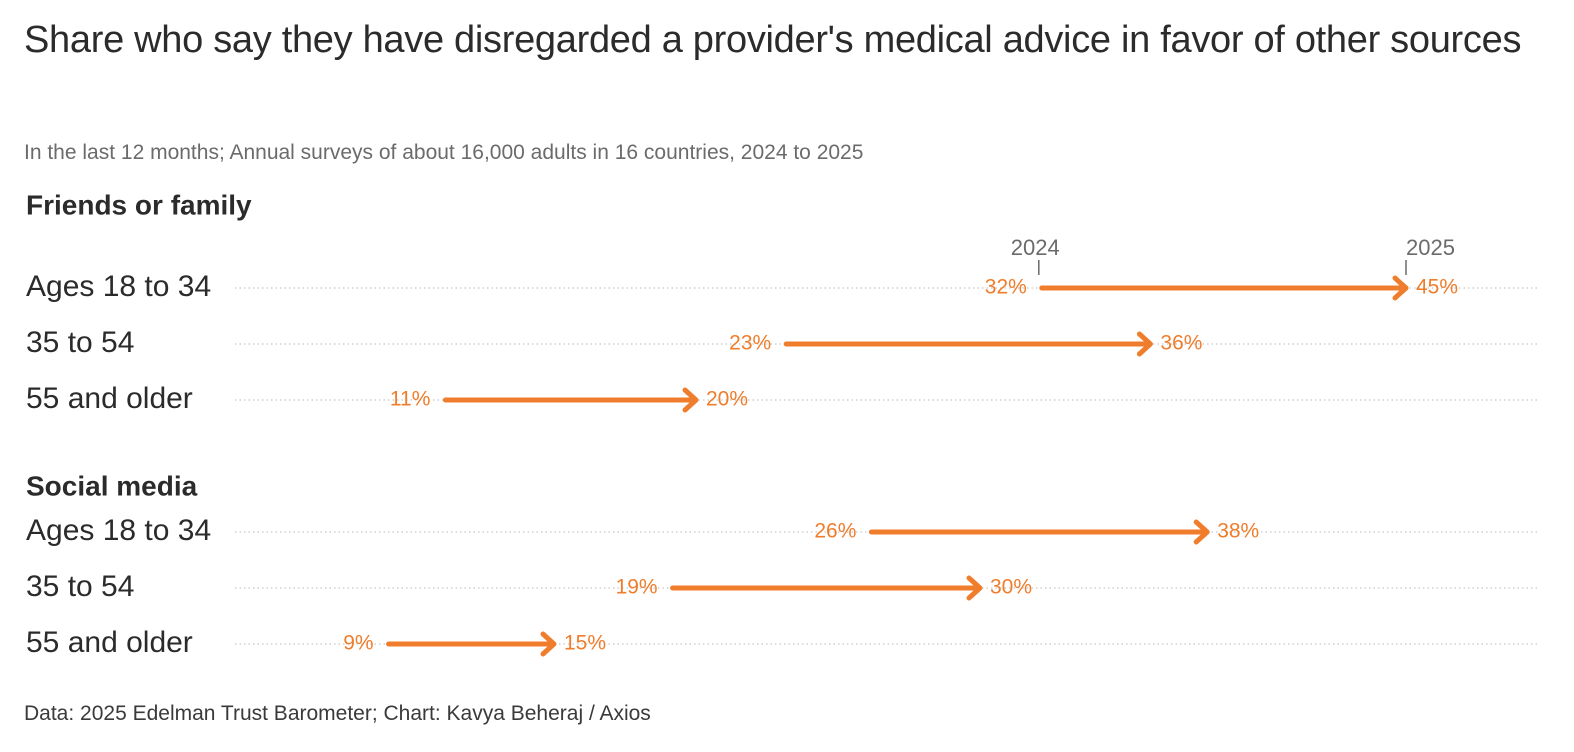 This screenshot has height=752, width=1574. I want to click on start-value-label: 11%, so click(410, 399).